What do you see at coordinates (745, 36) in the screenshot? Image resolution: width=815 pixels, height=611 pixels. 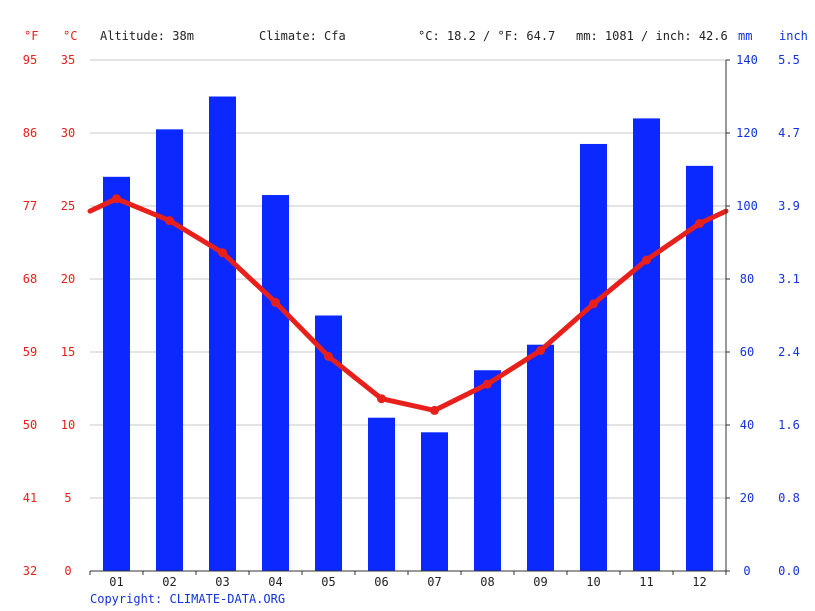 I see `unit-mm-label: mm` at bounding box center [745, 36].